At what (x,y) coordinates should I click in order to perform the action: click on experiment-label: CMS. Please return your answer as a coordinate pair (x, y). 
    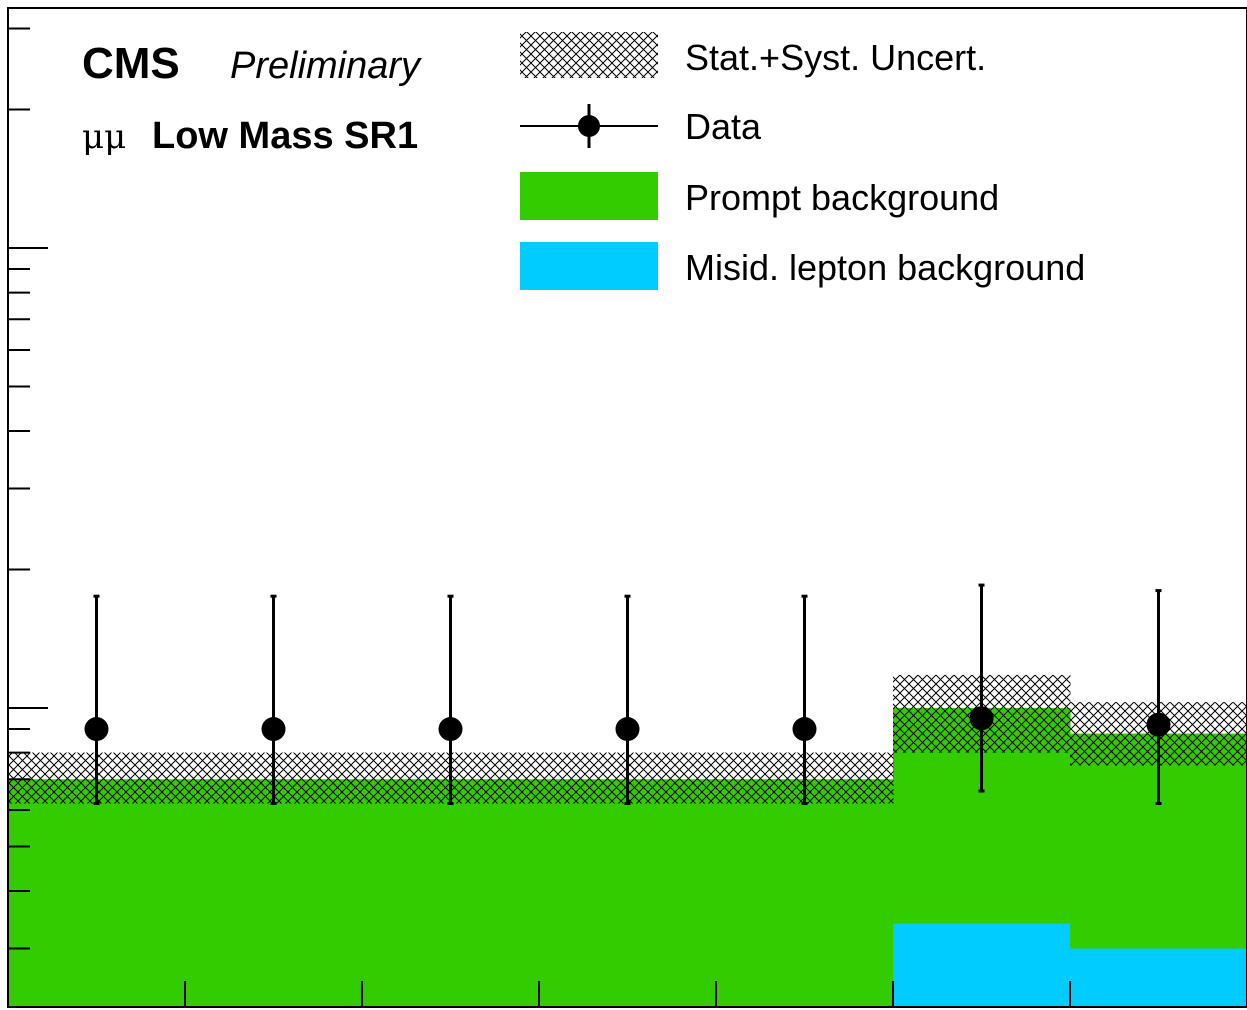
    Looking at the image, I should click on (131, 63).